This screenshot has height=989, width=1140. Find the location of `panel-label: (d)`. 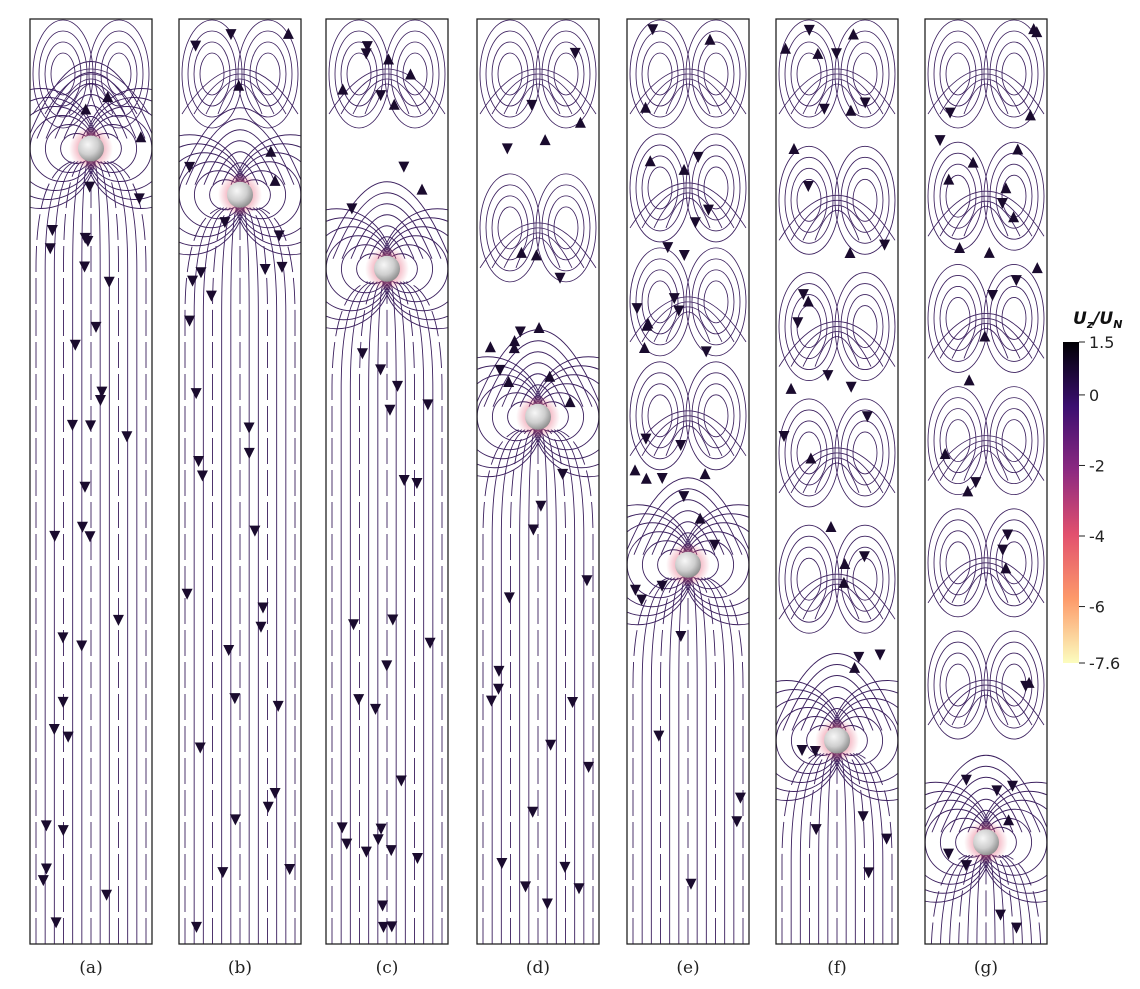

panel-label: (d) is located at coordinates (538, 968).